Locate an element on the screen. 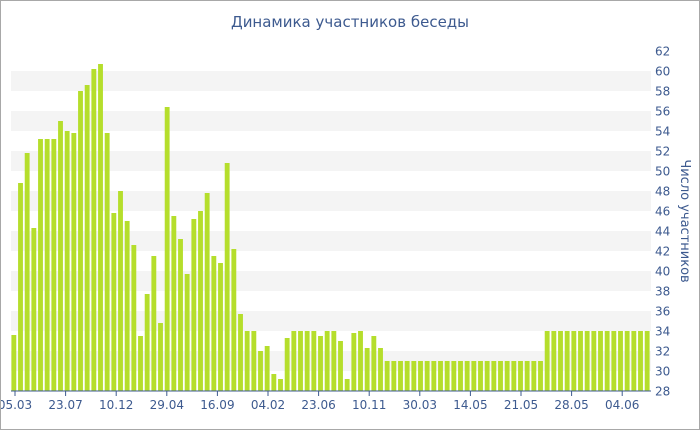  y-tick-label: 46 is located at coordinates (662, 212).